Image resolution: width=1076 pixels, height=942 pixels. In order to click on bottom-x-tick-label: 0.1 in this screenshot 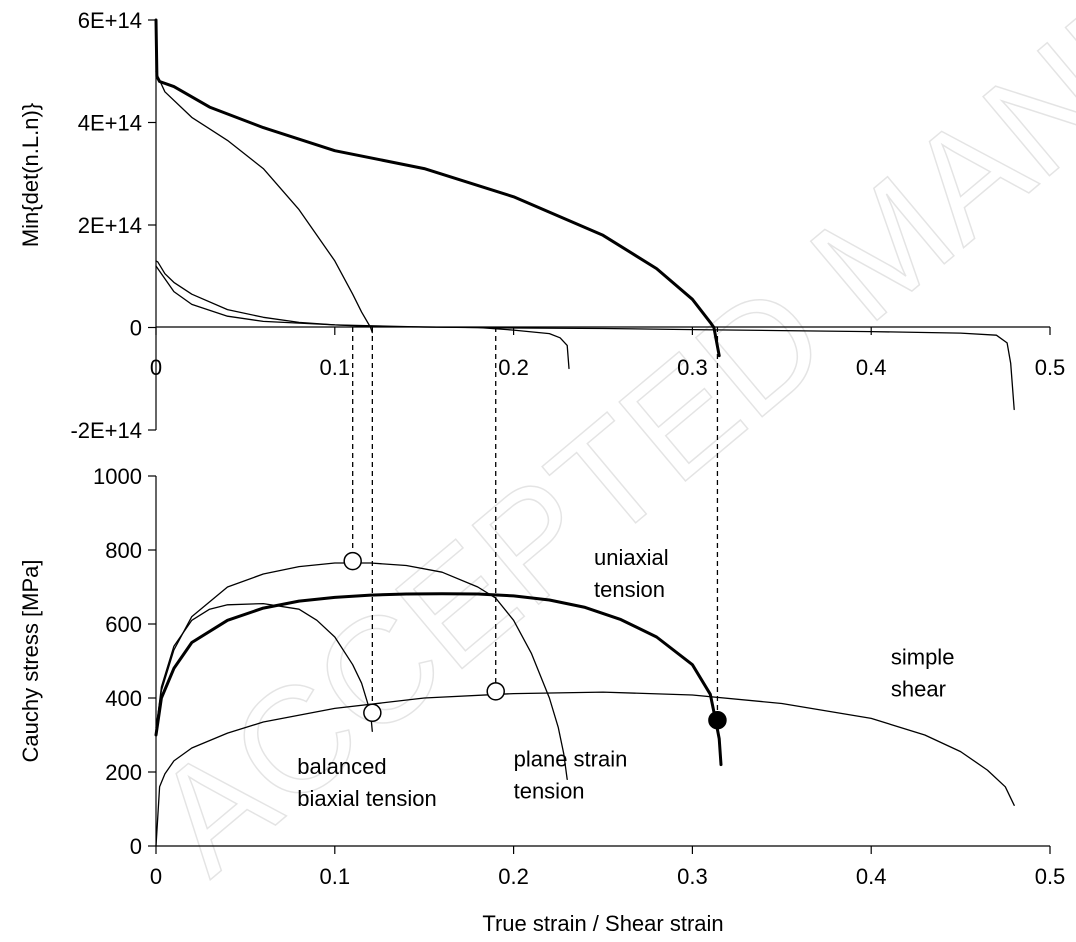, I will do `click(335, 876)`.